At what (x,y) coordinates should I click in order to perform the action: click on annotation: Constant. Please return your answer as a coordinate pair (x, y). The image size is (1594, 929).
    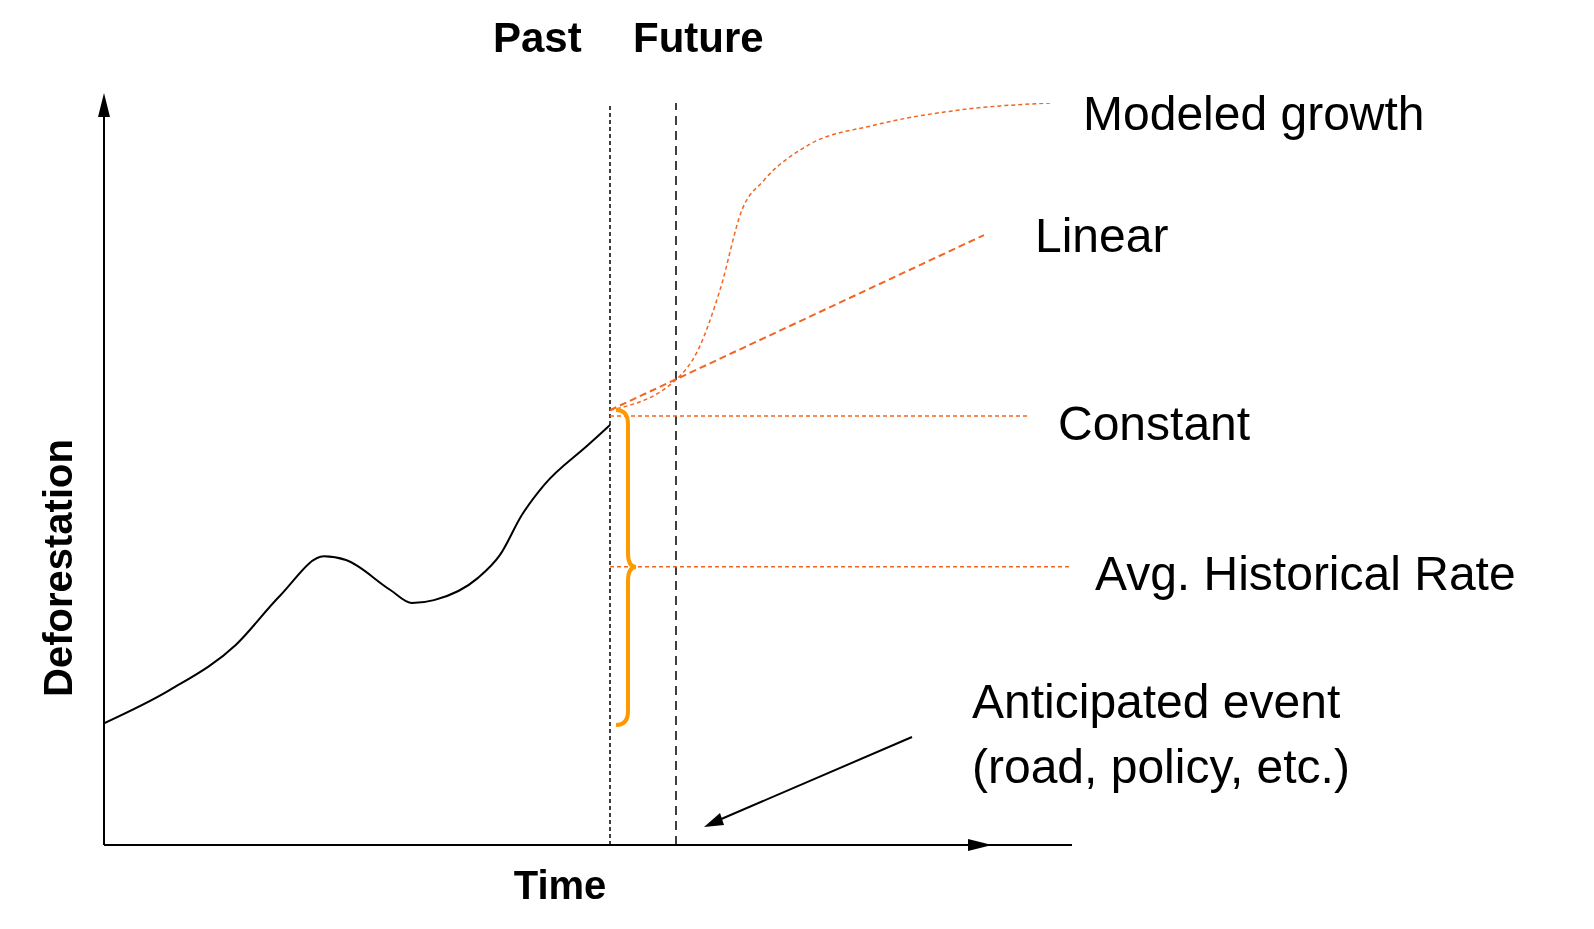
    Looking at the image, I should click on (1154, 424).